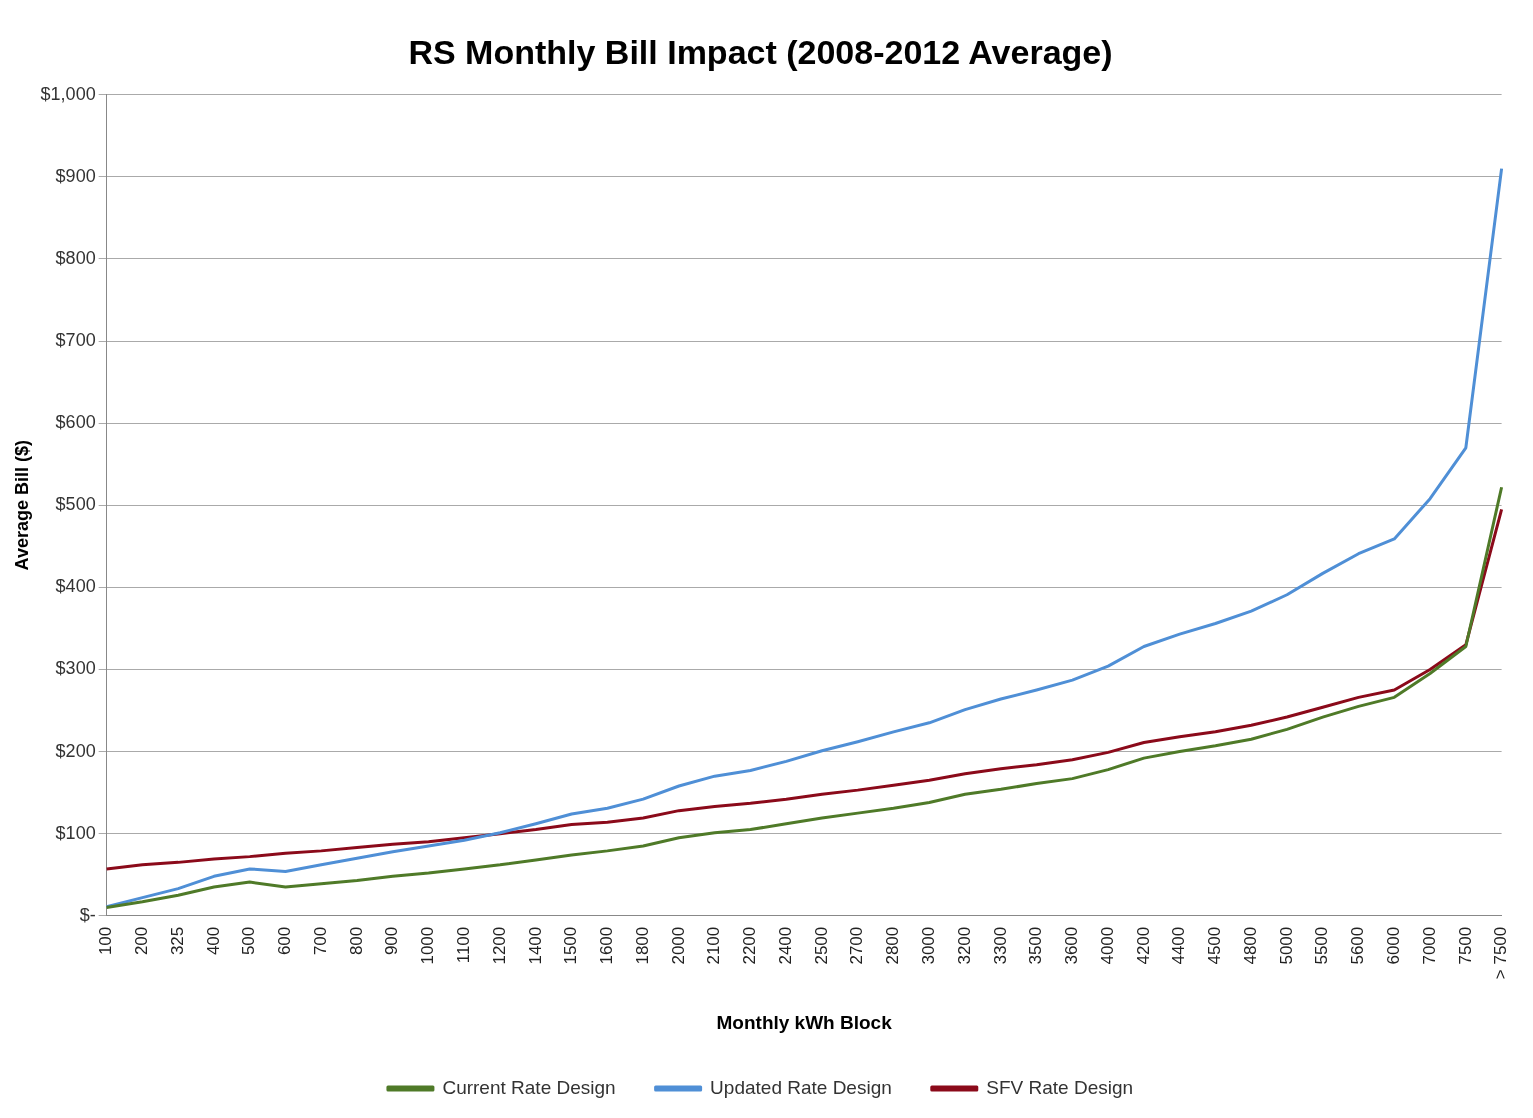  What do you see at coordinates (821, 945) in the screenshot?
I see `x-tick-label: 2500` at bounding box center [821, 945].